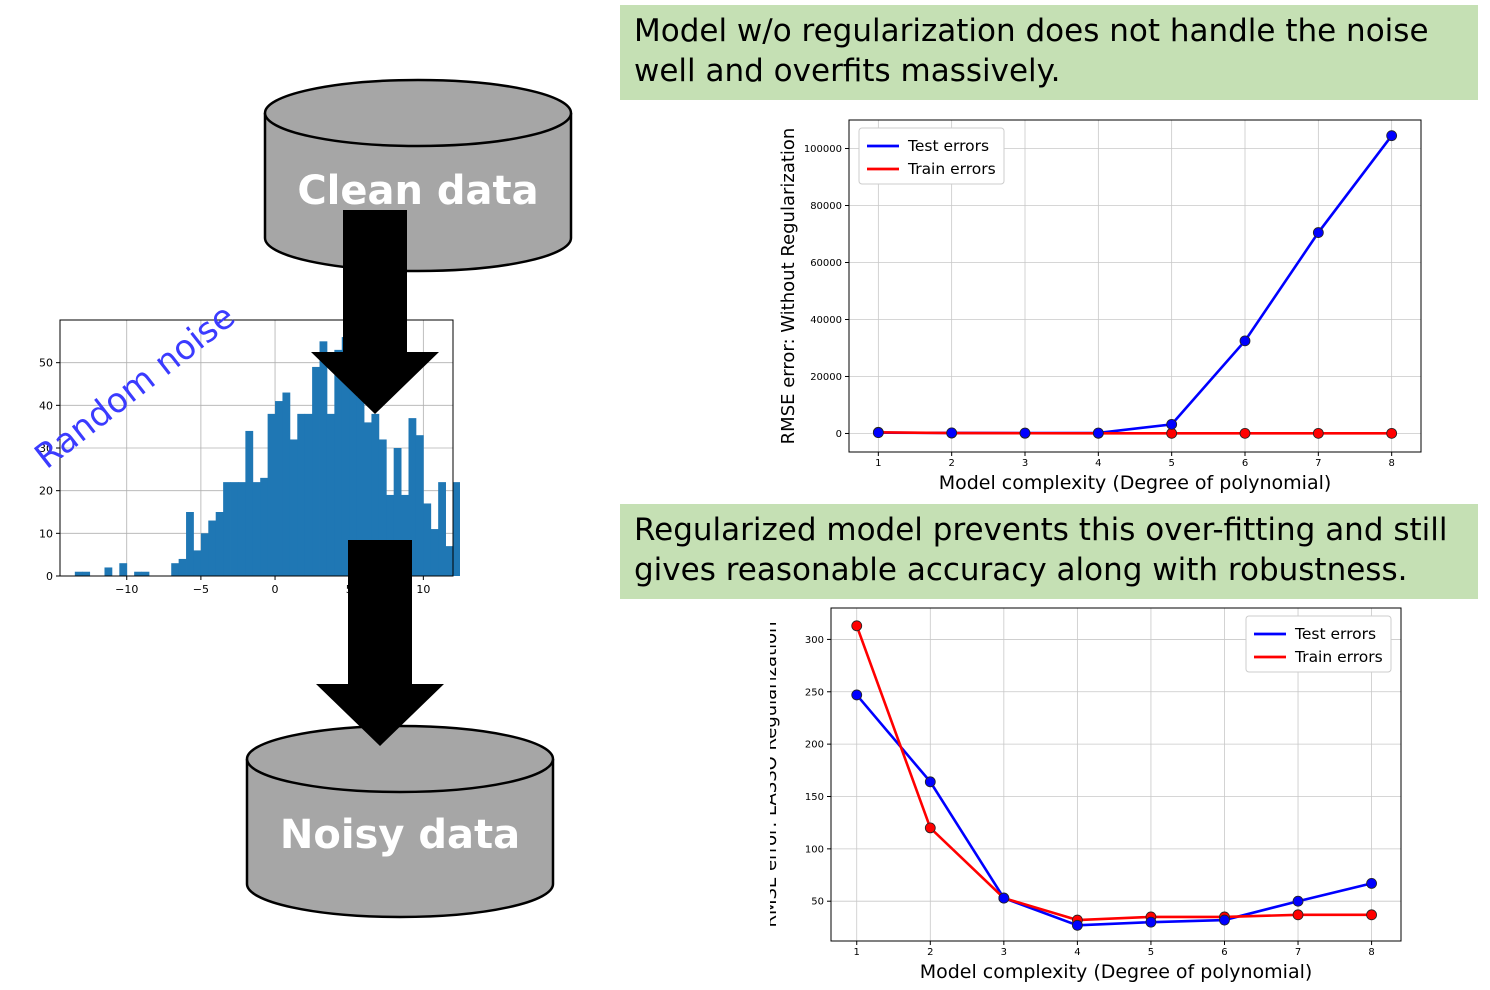 This screenshot has width=1490, height=990. I want to click on ytick-label: 300, so click(814, 640).